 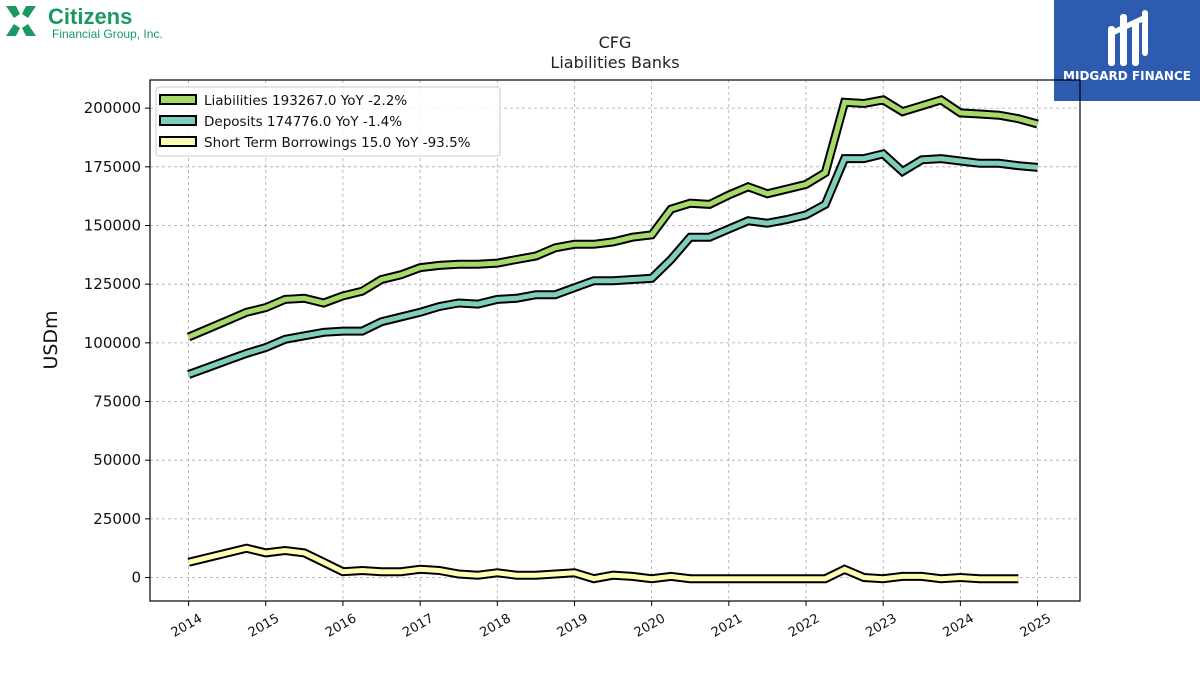 What do you see at coordinates (112, 108) in the screenshot?
I see `y-tick-label: 200000` at bounding box center [112, 108].